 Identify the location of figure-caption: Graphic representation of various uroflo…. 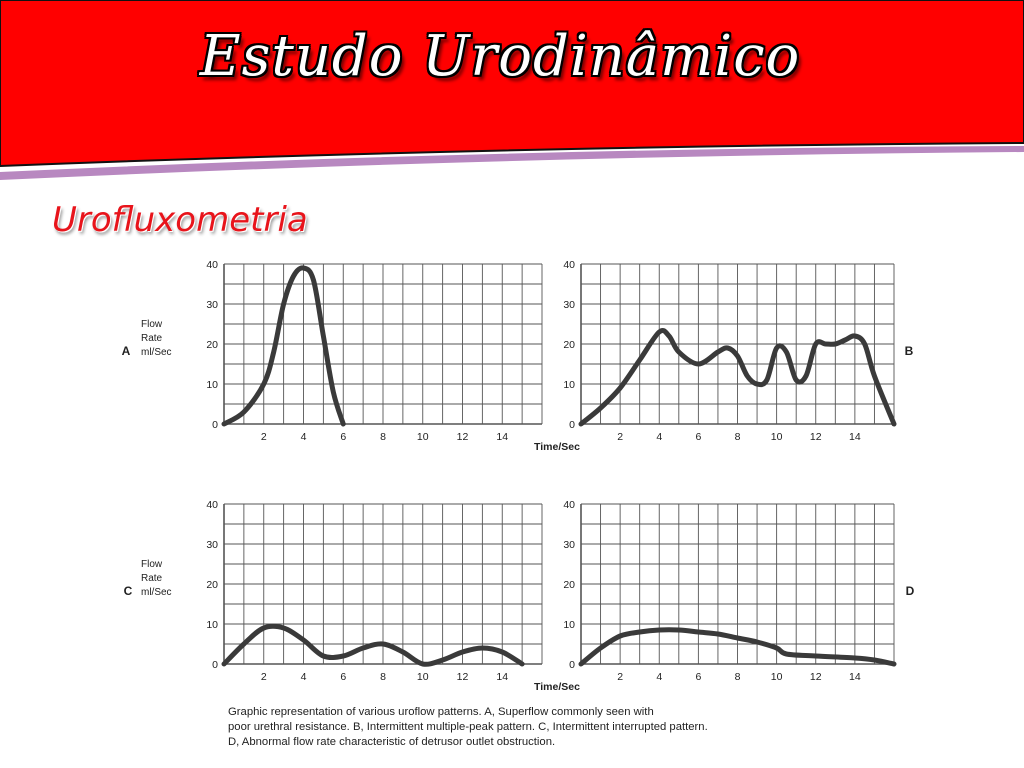
(528, 727).